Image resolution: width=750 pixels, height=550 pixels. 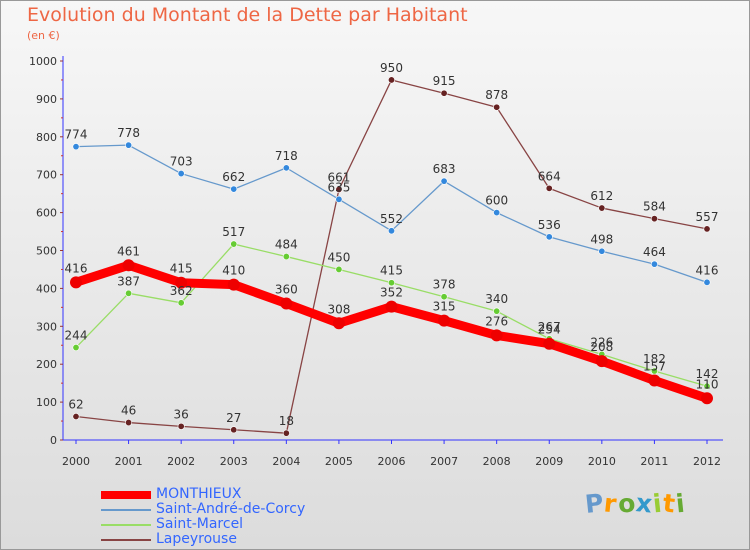 I want to click on data-label: 915, so click(x=444, y=81).